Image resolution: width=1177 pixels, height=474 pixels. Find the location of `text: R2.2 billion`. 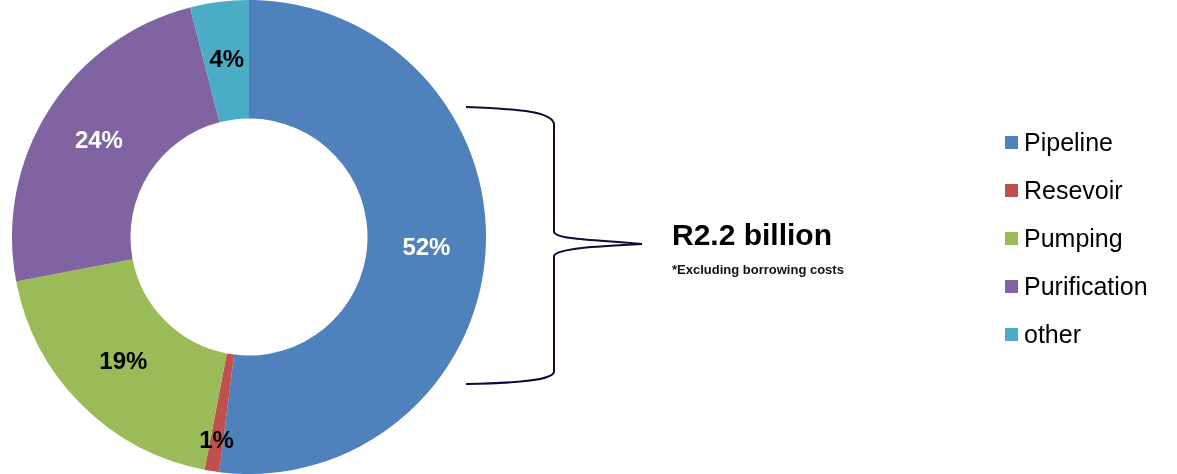

text: R2.2 billion is located at coordinates (753, 235).